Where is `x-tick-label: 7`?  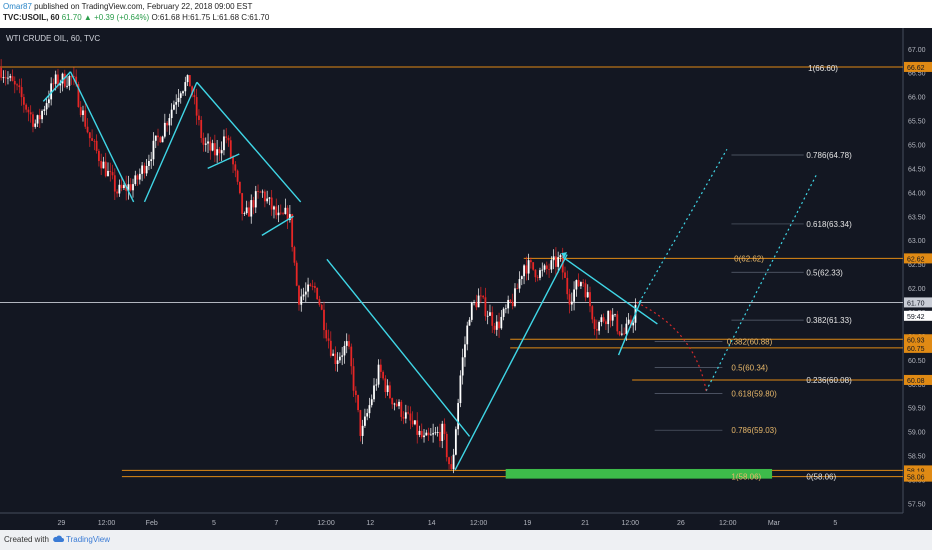
x-tick-label: 7 is located at coordinates (276, 523).